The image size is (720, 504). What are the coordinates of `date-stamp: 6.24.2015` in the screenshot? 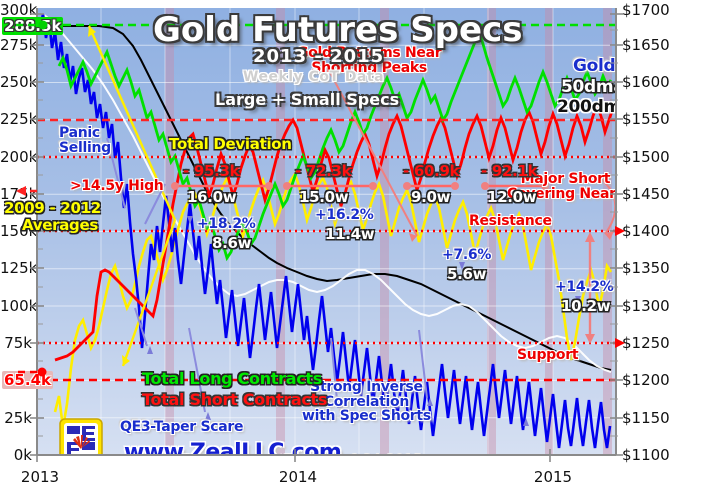 It's located at (385, 453).